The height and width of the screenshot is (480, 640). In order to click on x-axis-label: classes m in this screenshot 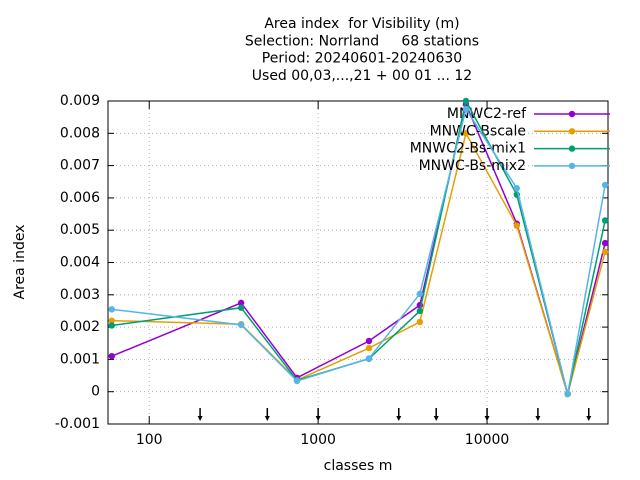, I will do `click(358, 466)`.